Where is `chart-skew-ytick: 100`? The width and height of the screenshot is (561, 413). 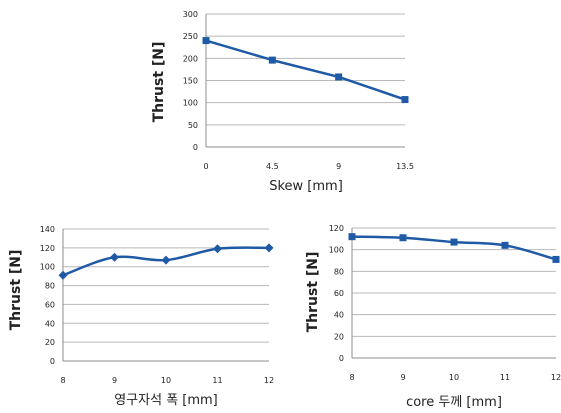
chart-skew-ytick: 100 is located at coordinates (190, 103).